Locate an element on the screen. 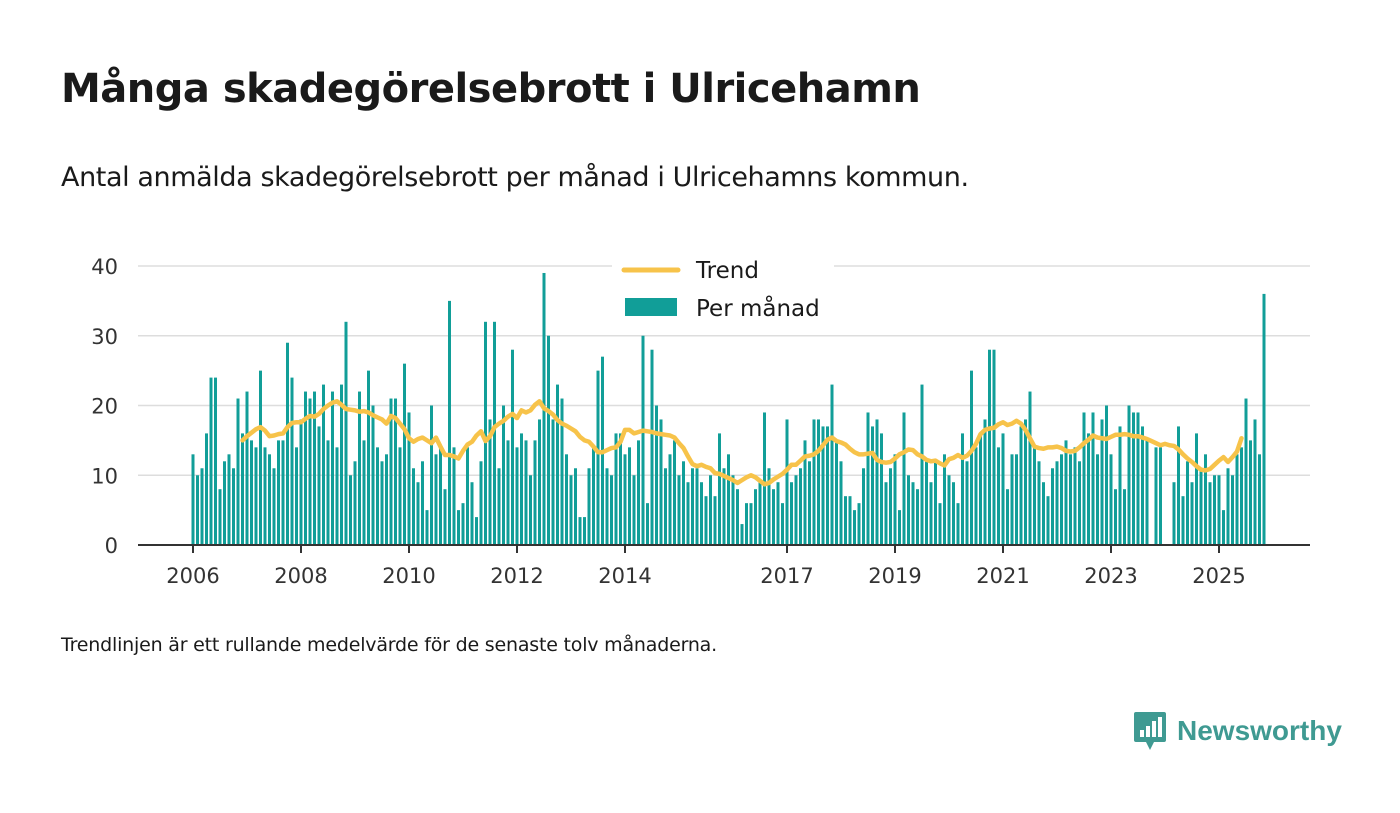  x-tick-label: 2012 is located at coordinates (516, 576).